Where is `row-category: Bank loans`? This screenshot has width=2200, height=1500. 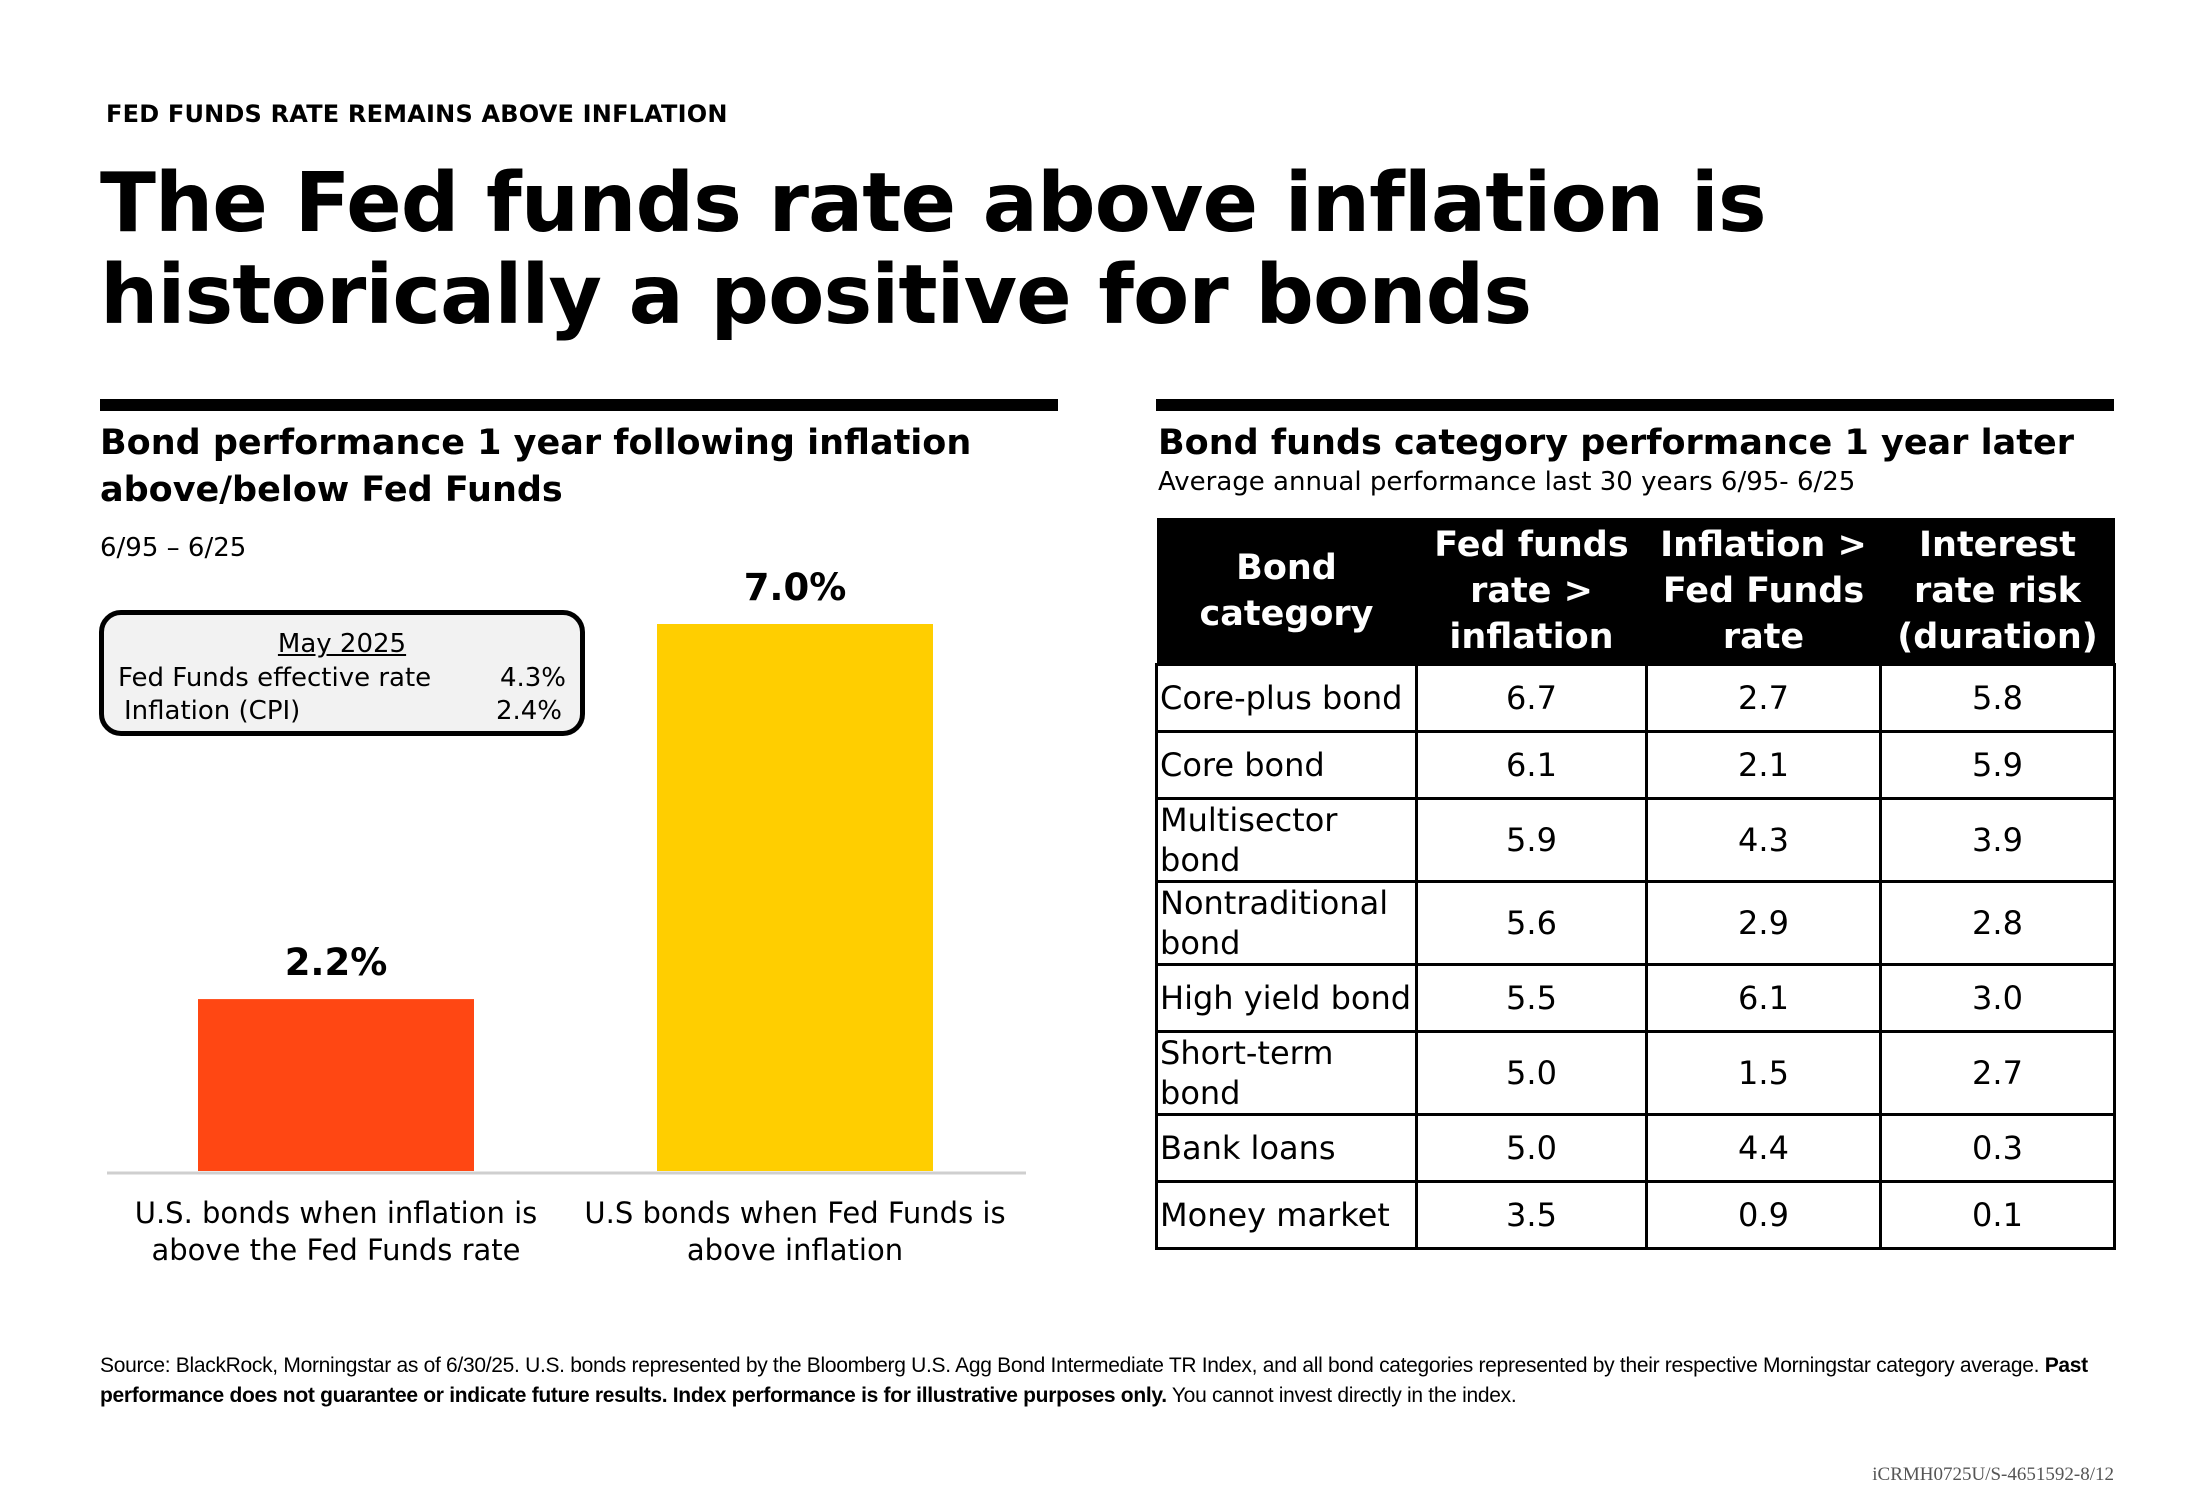
row-category: Bank loans is located at coordinates (1286, 1148).